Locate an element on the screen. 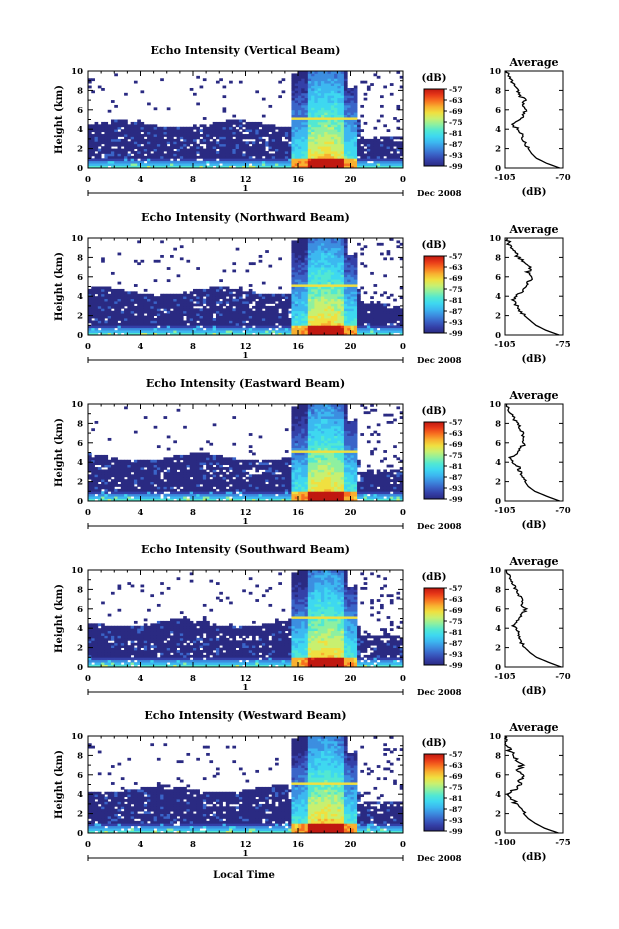  average-y-tick-label: 2 is located at coordinates (498, 317).